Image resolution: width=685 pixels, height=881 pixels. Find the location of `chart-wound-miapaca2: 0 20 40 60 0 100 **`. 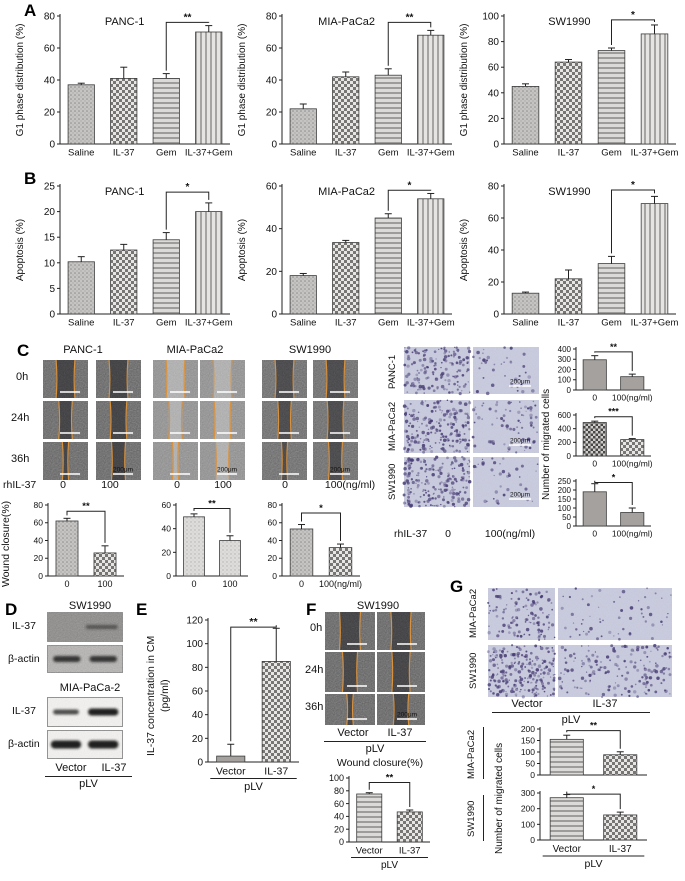

chart-wound-miapaca2: 0 20 40 60 0 100 ** is located at coordinates (205, 544).